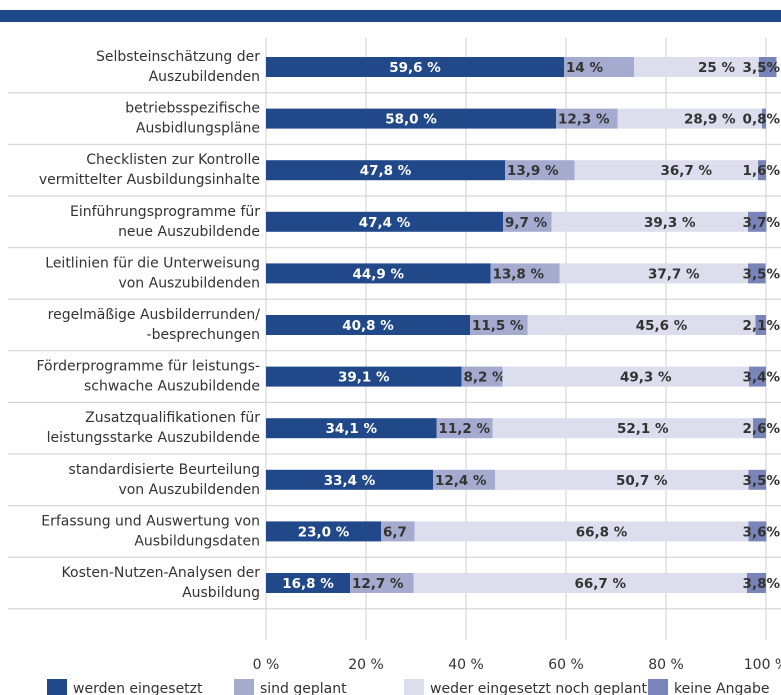 Image resolution: width=781 pixels, height=695 pixels. I want to click on category-label: Selbsteinschätzung der, so click(178, 57).